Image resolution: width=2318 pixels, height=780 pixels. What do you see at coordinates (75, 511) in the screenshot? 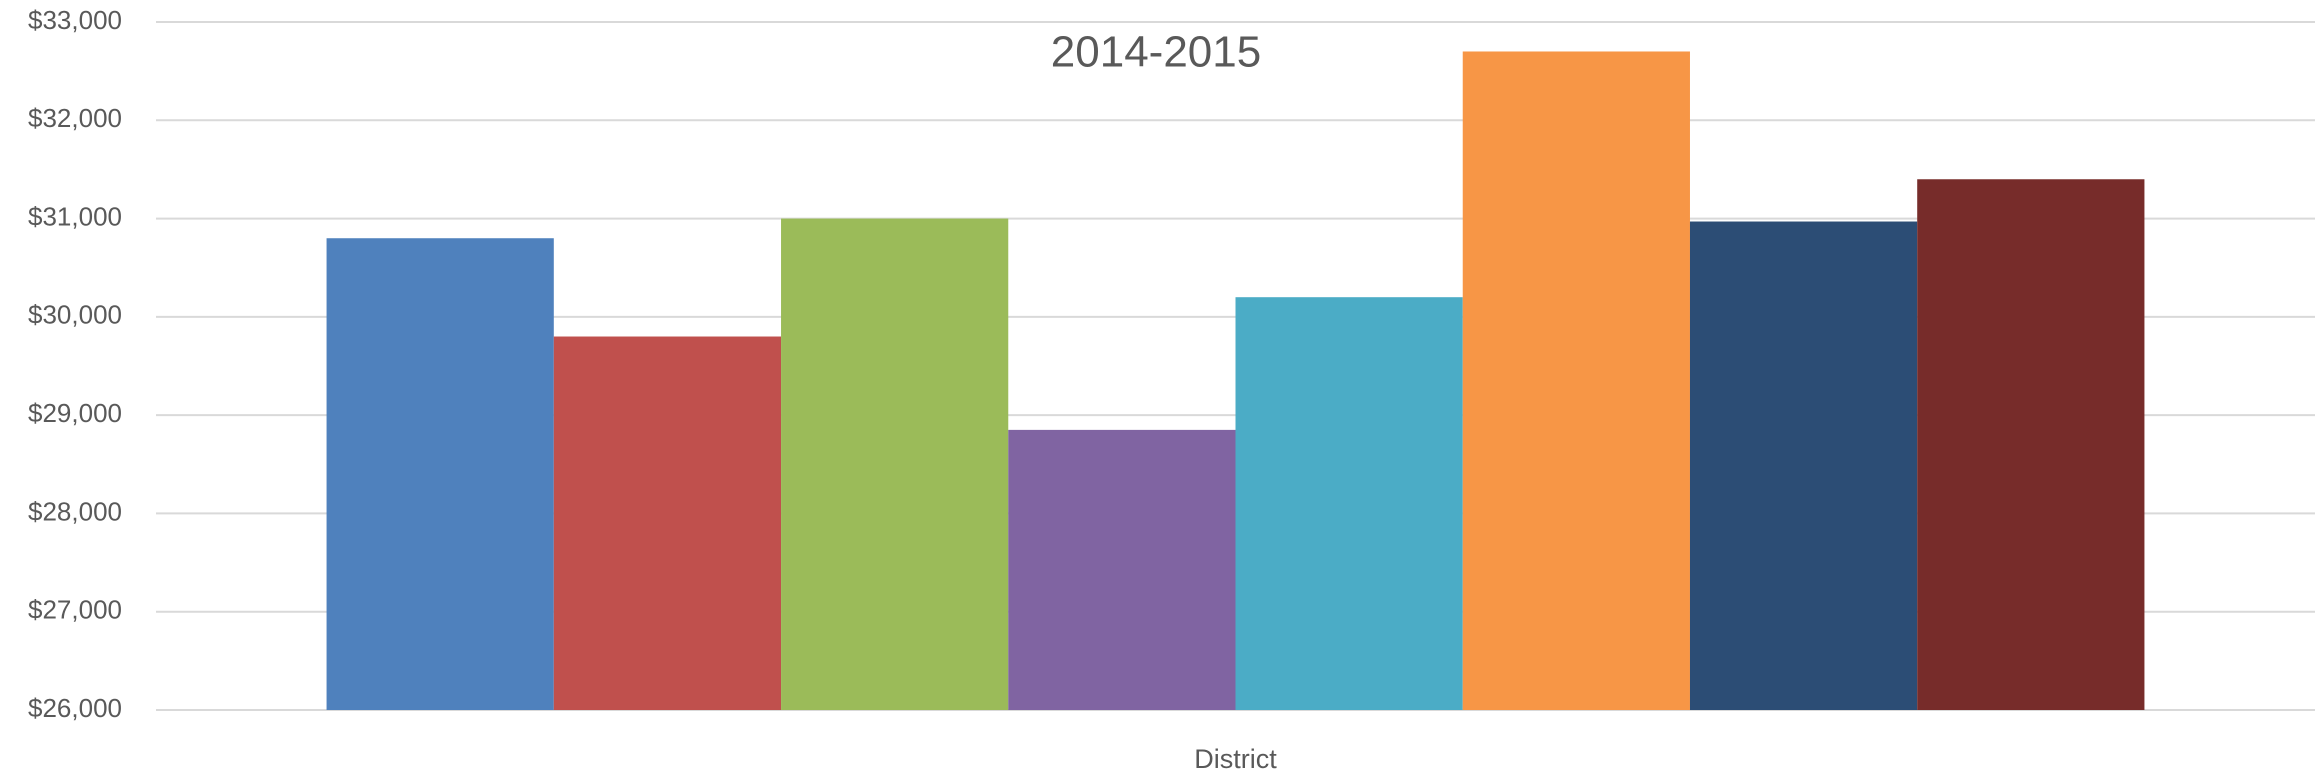
I see `y-tick-label: $28,000` at bounding box center [75, 511].